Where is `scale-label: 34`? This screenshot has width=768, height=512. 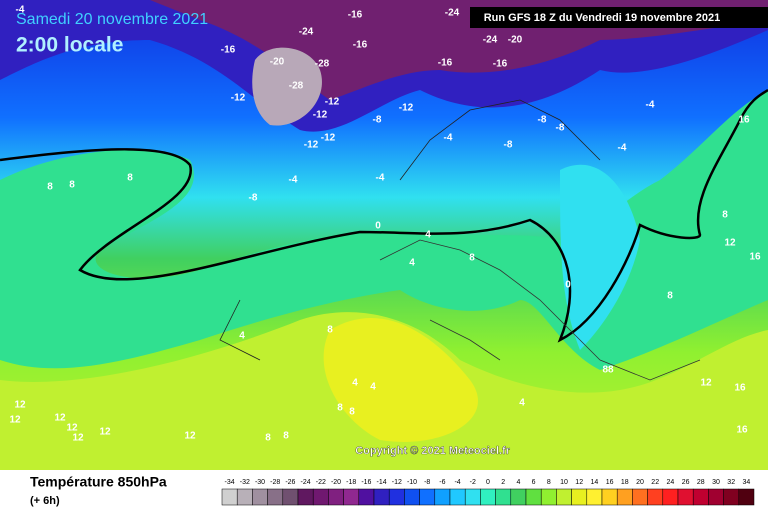
scale-label: 34 is located at coordinates (747, 482).